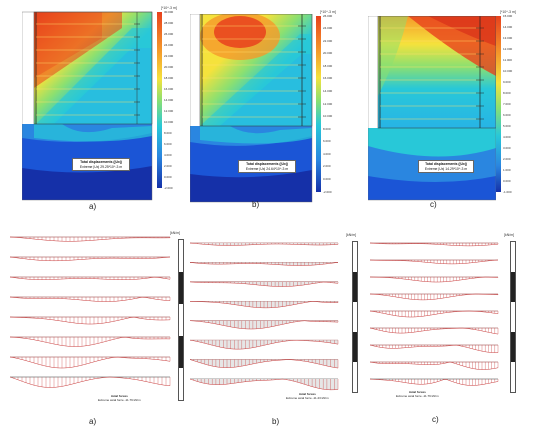 The width and height of the screenshot is (544, 444). Describe the element at coordinates (264, 316) in the screenshot. I see `force-diagram-b` at that location.